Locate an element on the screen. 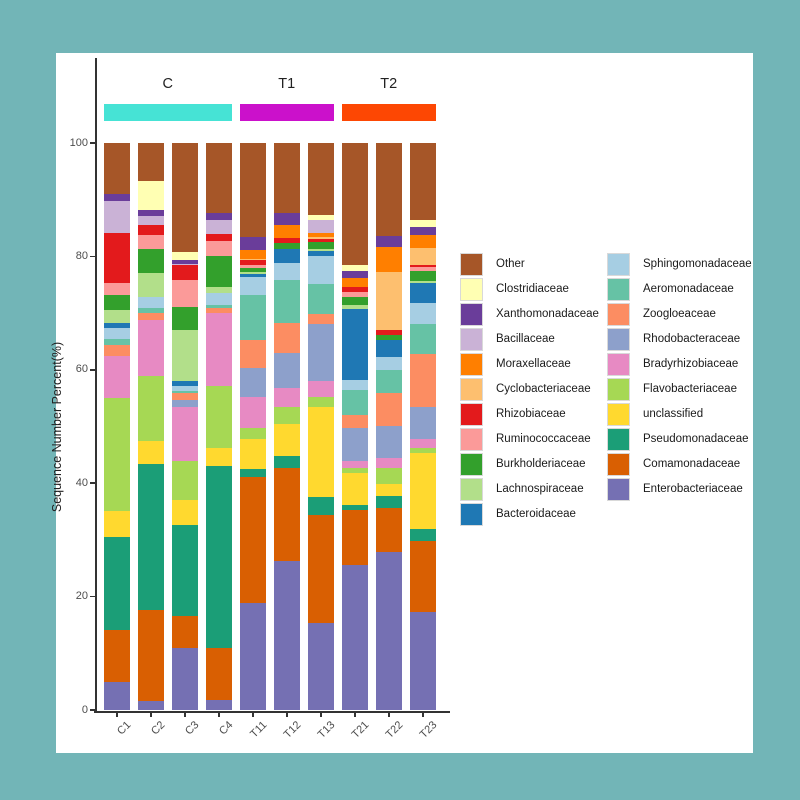 The width and height of the screenshot is (800, 800). y-tick-label: 40 is located at coordinates (81, 482).